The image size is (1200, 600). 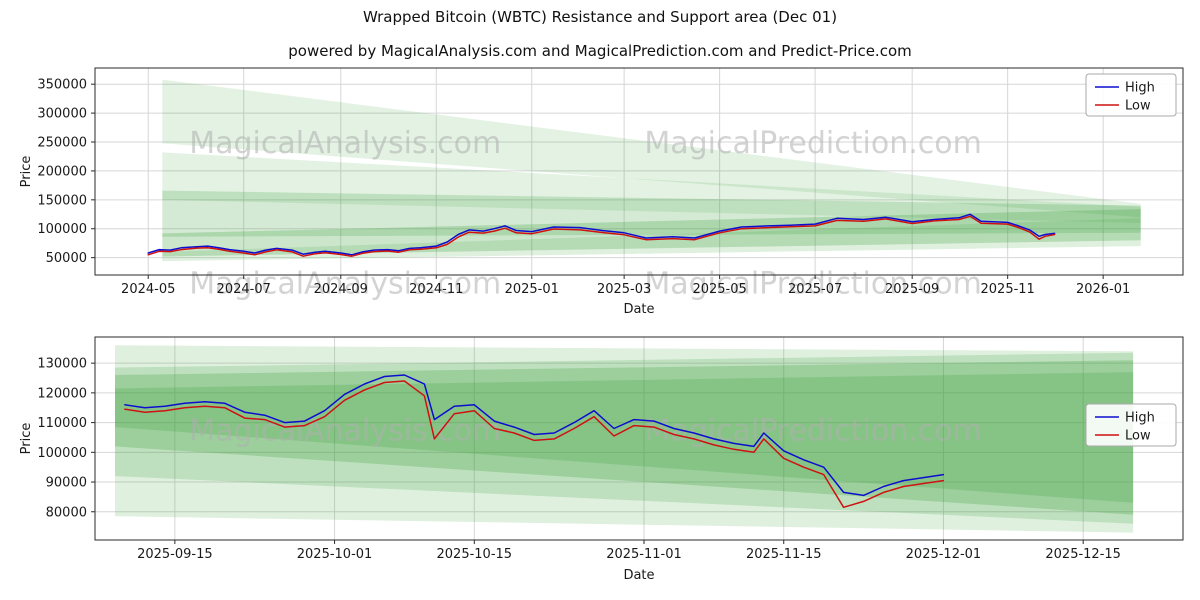 I want to click on x-tick-label: 2025-01, so click(x=532, y=289).